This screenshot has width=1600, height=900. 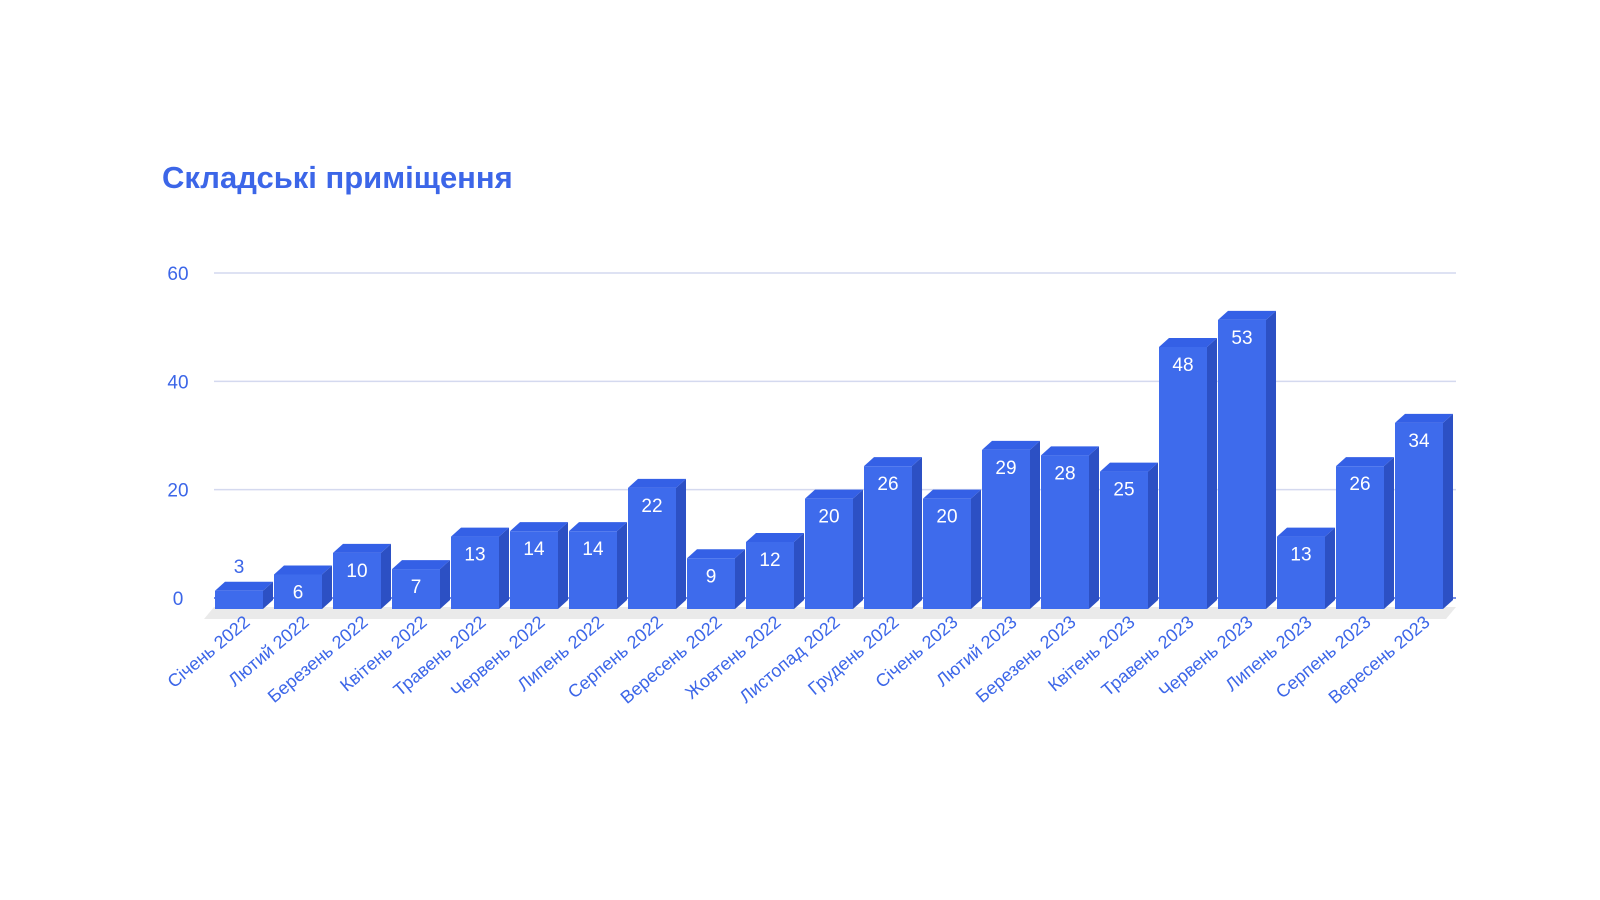 I want to click on x-tick-label: Вересень 2023, so click(x=1379, y=660).